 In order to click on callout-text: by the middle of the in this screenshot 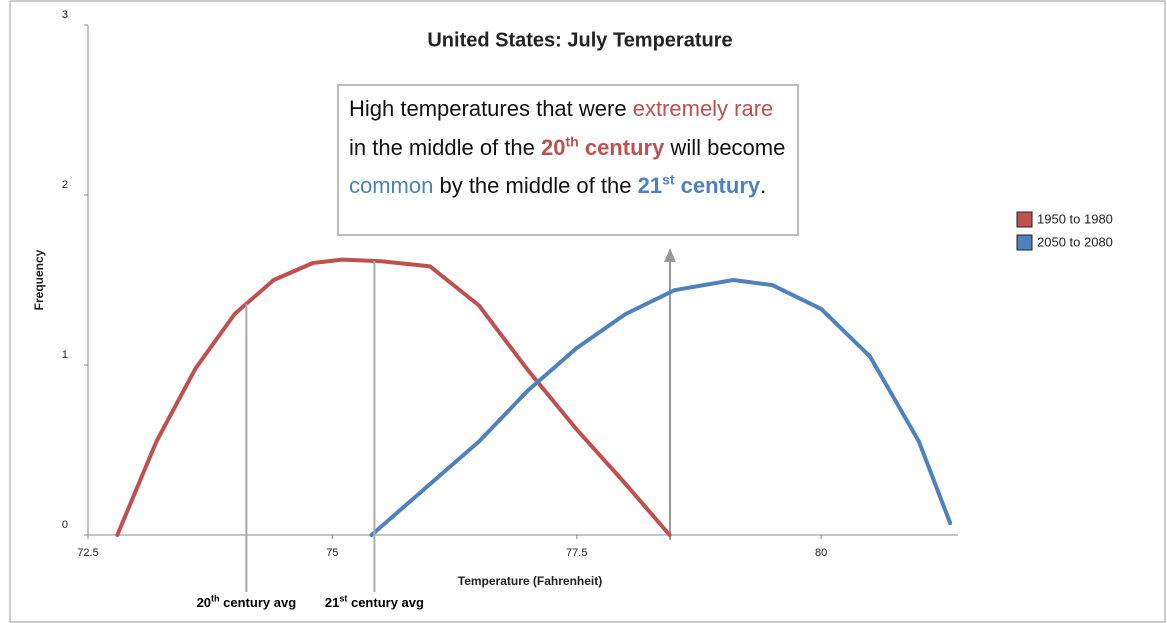, I will do `click(535, 185)`.